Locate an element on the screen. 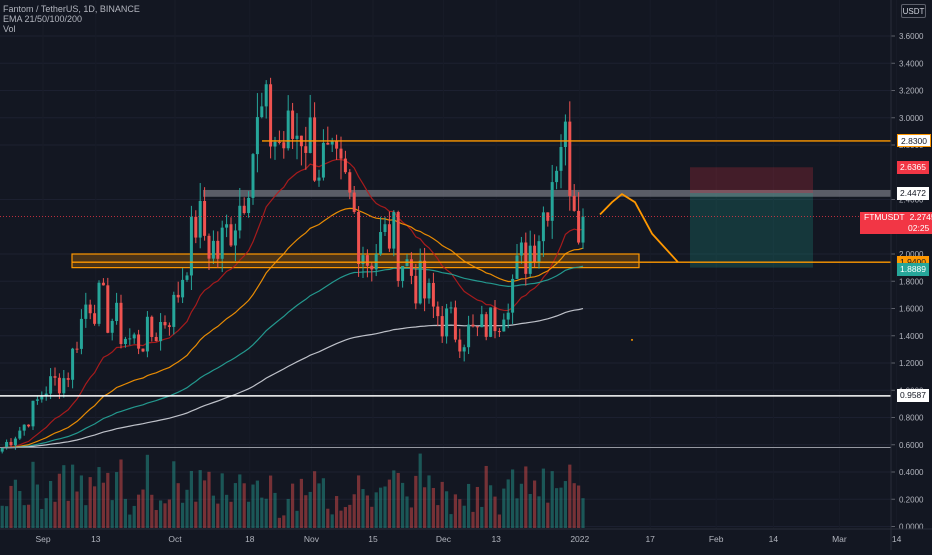  price-tick-label: 0.8000 is located at coordinates (911, 418).